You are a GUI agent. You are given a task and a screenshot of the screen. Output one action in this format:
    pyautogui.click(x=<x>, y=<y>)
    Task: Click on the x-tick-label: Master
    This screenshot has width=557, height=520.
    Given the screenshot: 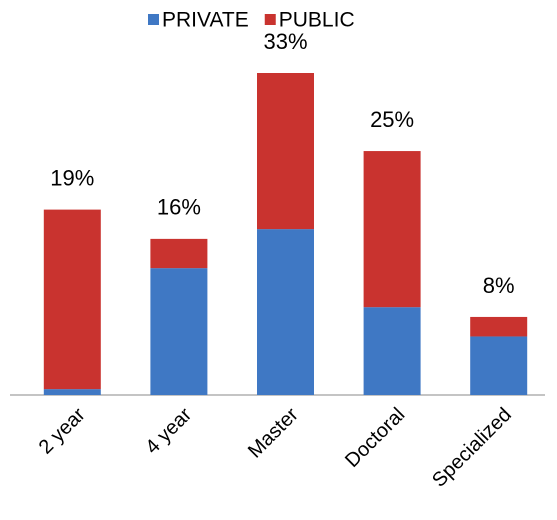 What is the action you would take?
    pyautogui.click(x=273, y=432)
    